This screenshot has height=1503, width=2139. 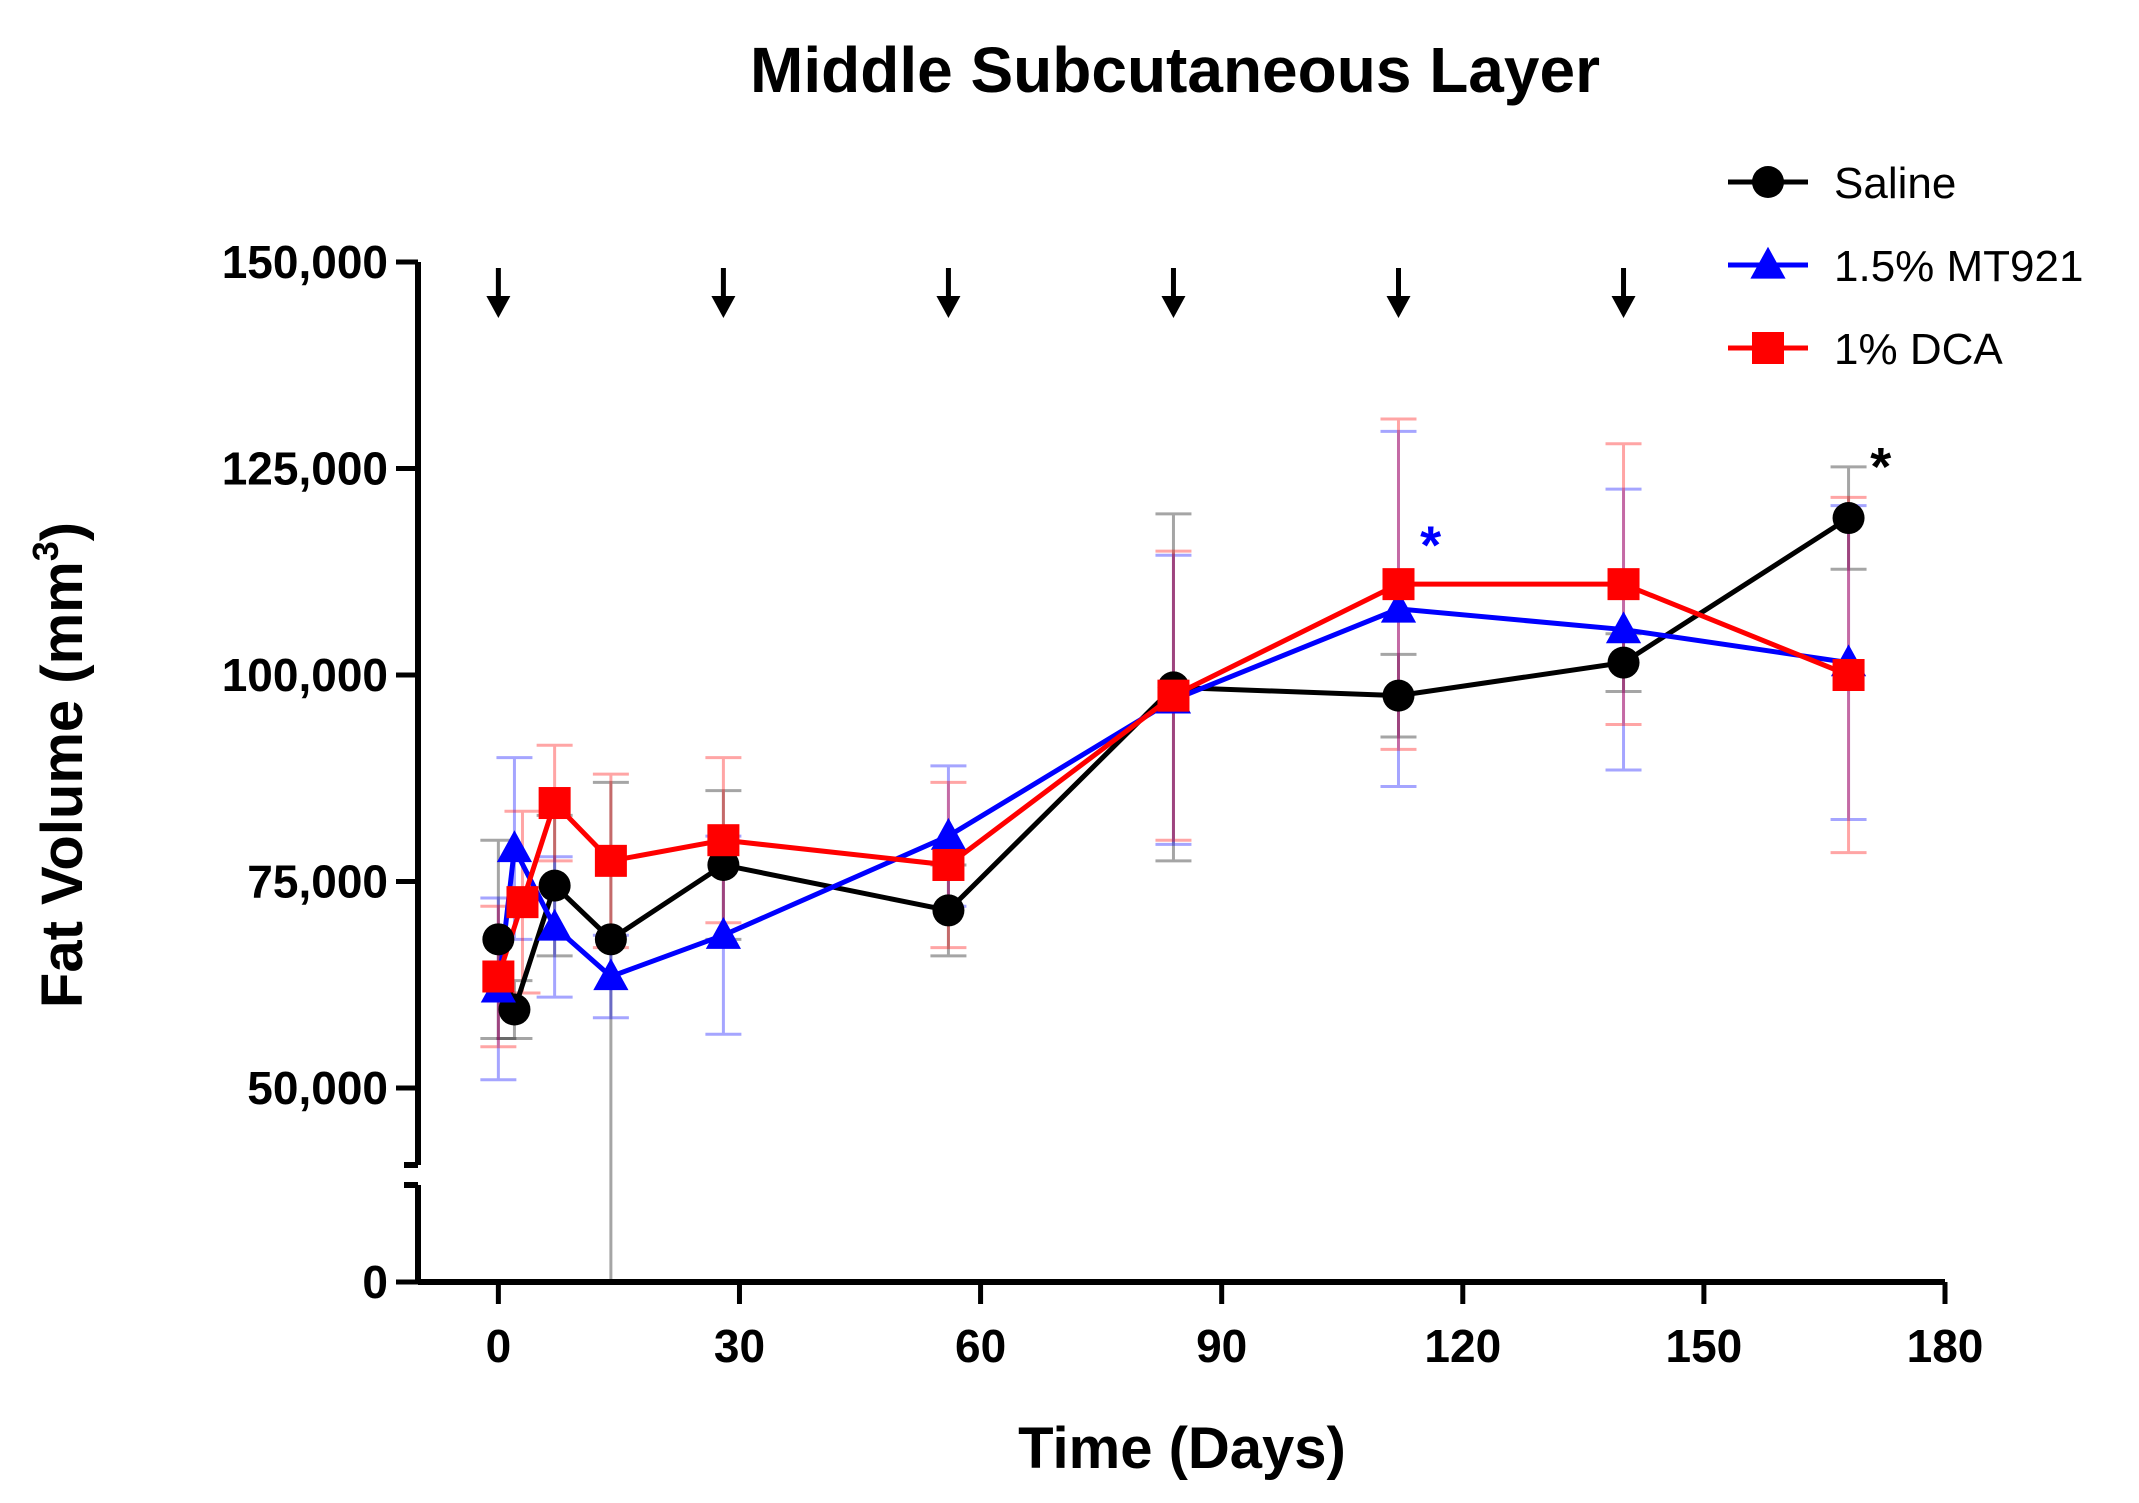 What do you see at coordinates (317, 882) in the screenshot?
I see `y-tick-label: 75,000` at bounding box center [317, 882].